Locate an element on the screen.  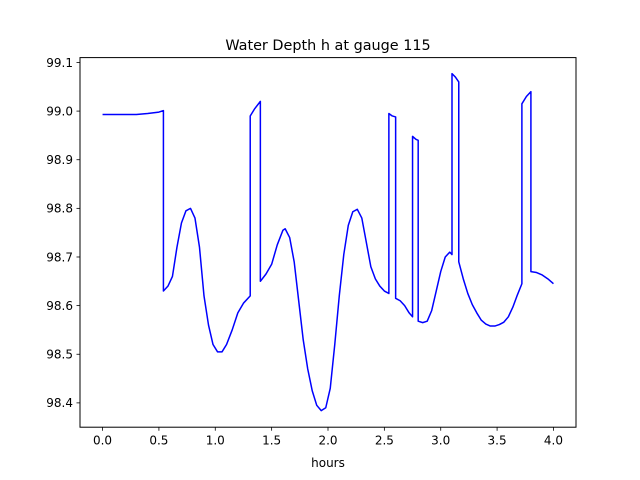
x-tick-label: 4.0 is located at coordinates (553, 441).